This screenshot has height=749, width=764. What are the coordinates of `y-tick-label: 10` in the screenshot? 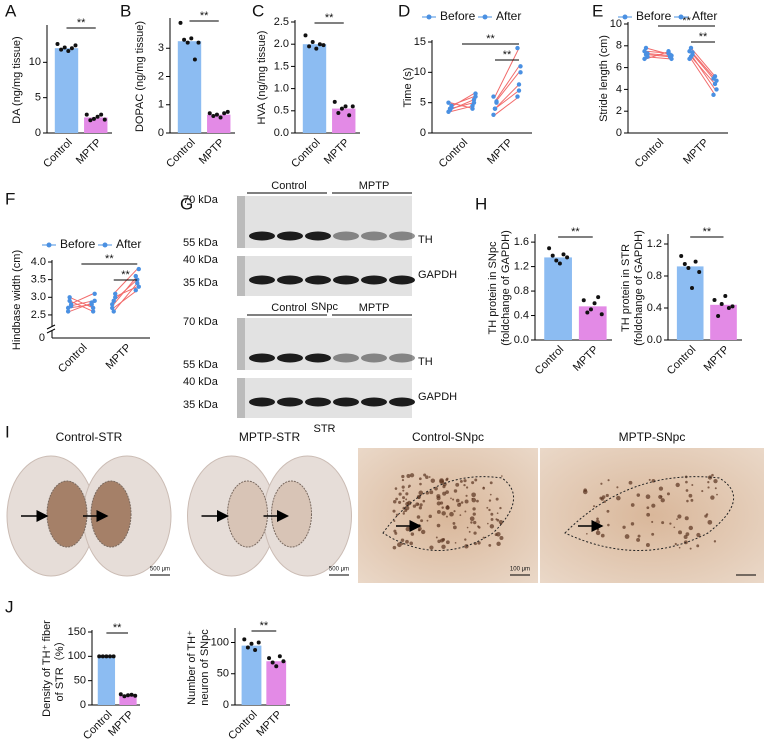 It's located at (35, 62).